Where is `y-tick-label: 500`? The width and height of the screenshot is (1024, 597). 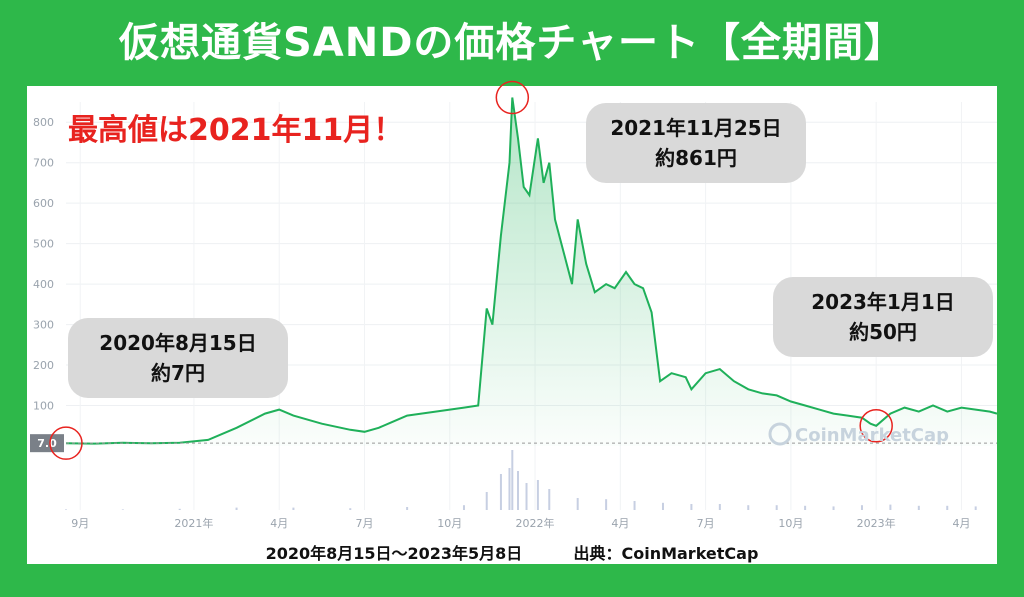 y-tick-label: 500 is located at coordinates (43, 244).